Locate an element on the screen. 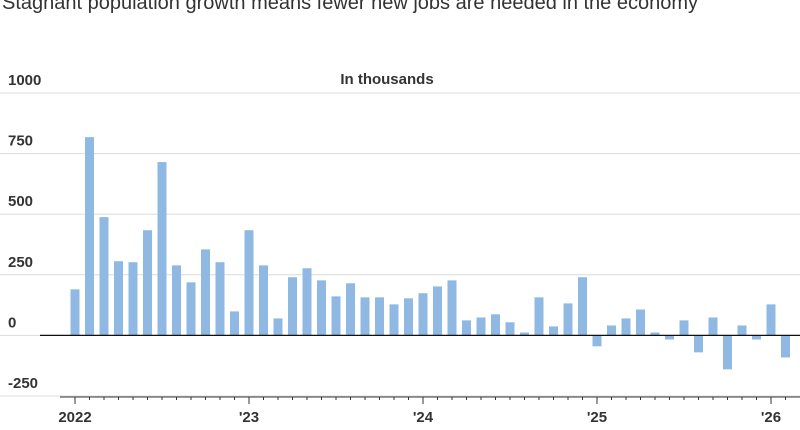  y-tick-label: -250 is located at coordinates (23, 383).